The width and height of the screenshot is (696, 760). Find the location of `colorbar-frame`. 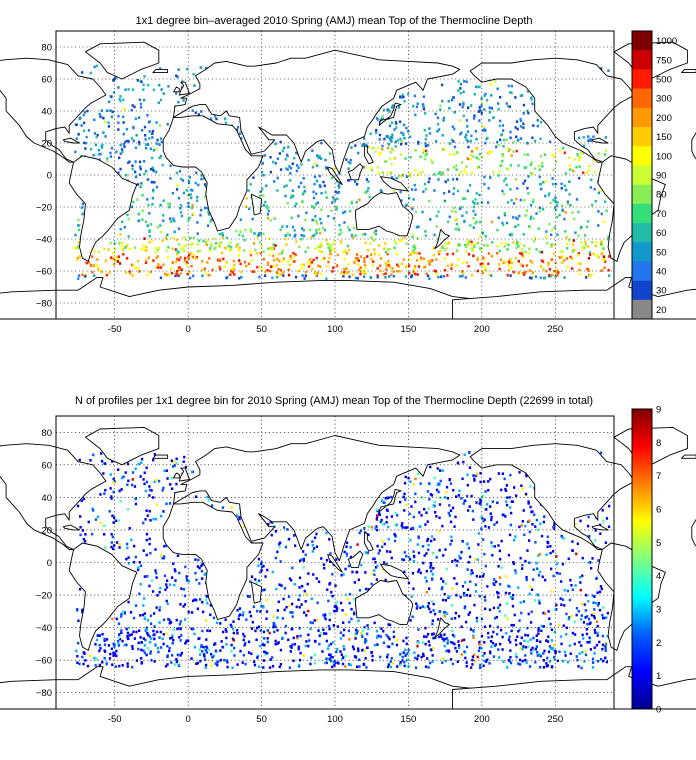

colorbar-frame is located at coordinates (642, 559).